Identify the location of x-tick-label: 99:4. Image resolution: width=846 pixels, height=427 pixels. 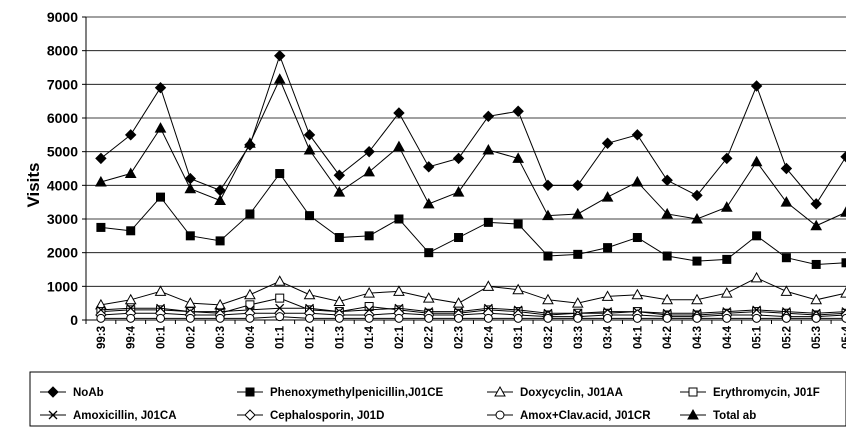
(132, 337).